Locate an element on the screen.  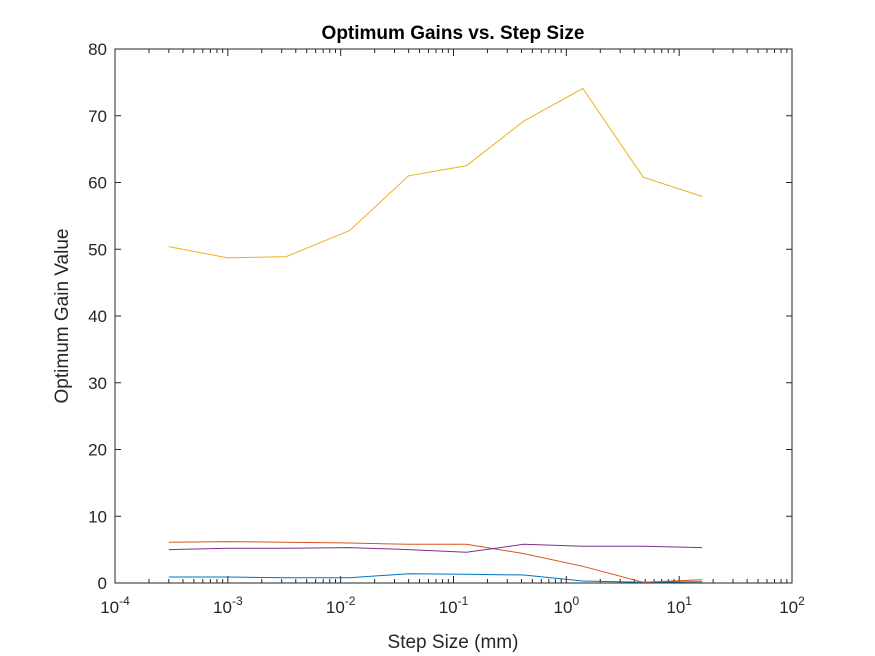
y-tick-label: 40 is located at coordinates (97, 316).